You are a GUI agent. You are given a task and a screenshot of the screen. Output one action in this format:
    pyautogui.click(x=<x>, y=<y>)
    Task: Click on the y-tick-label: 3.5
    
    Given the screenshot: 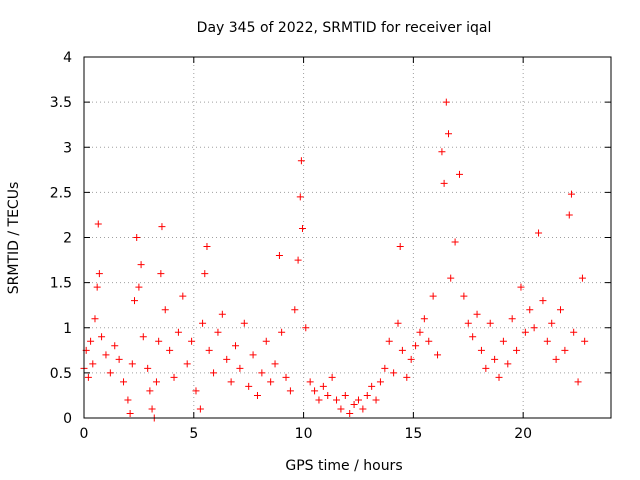 What is the action you would take?
    pyautogui.click(x=61, y=103)
    